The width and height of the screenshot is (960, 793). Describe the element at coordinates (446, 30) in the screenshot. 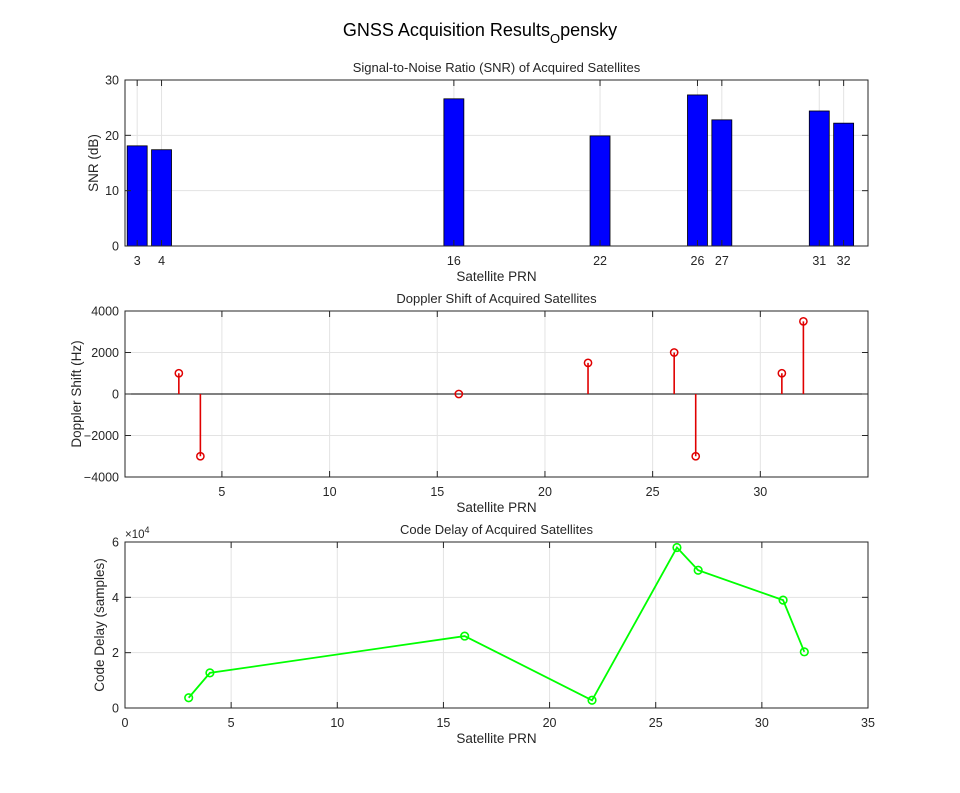

I see `figure-title-main: GNSS Acquisition Results` at that location.